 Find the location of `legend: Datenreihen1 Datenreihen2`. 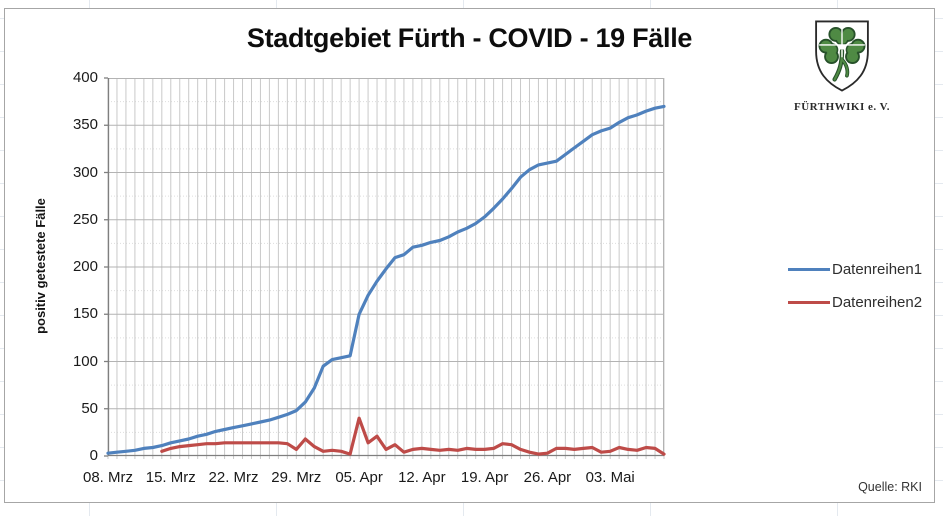

legend: Datenreihen1 Datenreihen2 is located at coordinates (855, 289).